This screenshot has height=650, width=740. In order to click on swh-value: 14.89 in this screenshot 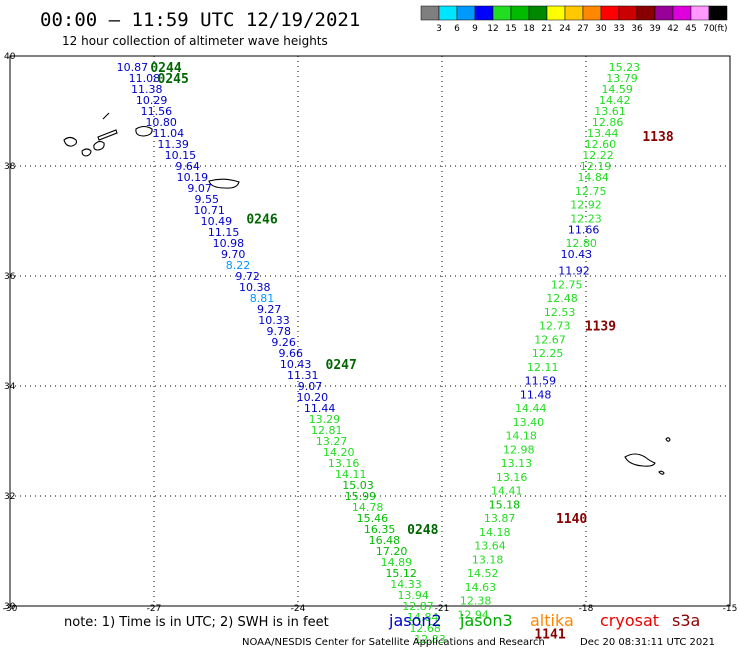, I will do `click(397, 562)`.